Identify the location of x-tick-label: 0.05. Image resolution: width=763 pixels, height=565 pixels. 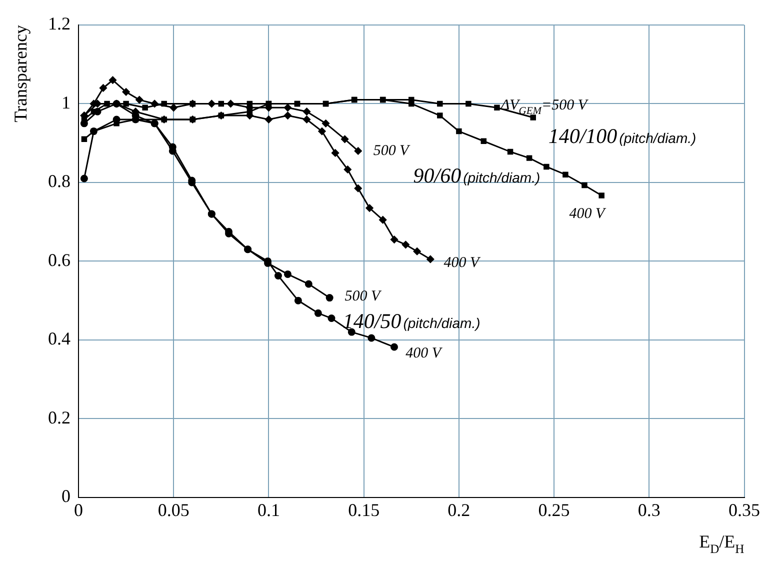
(174, 510).